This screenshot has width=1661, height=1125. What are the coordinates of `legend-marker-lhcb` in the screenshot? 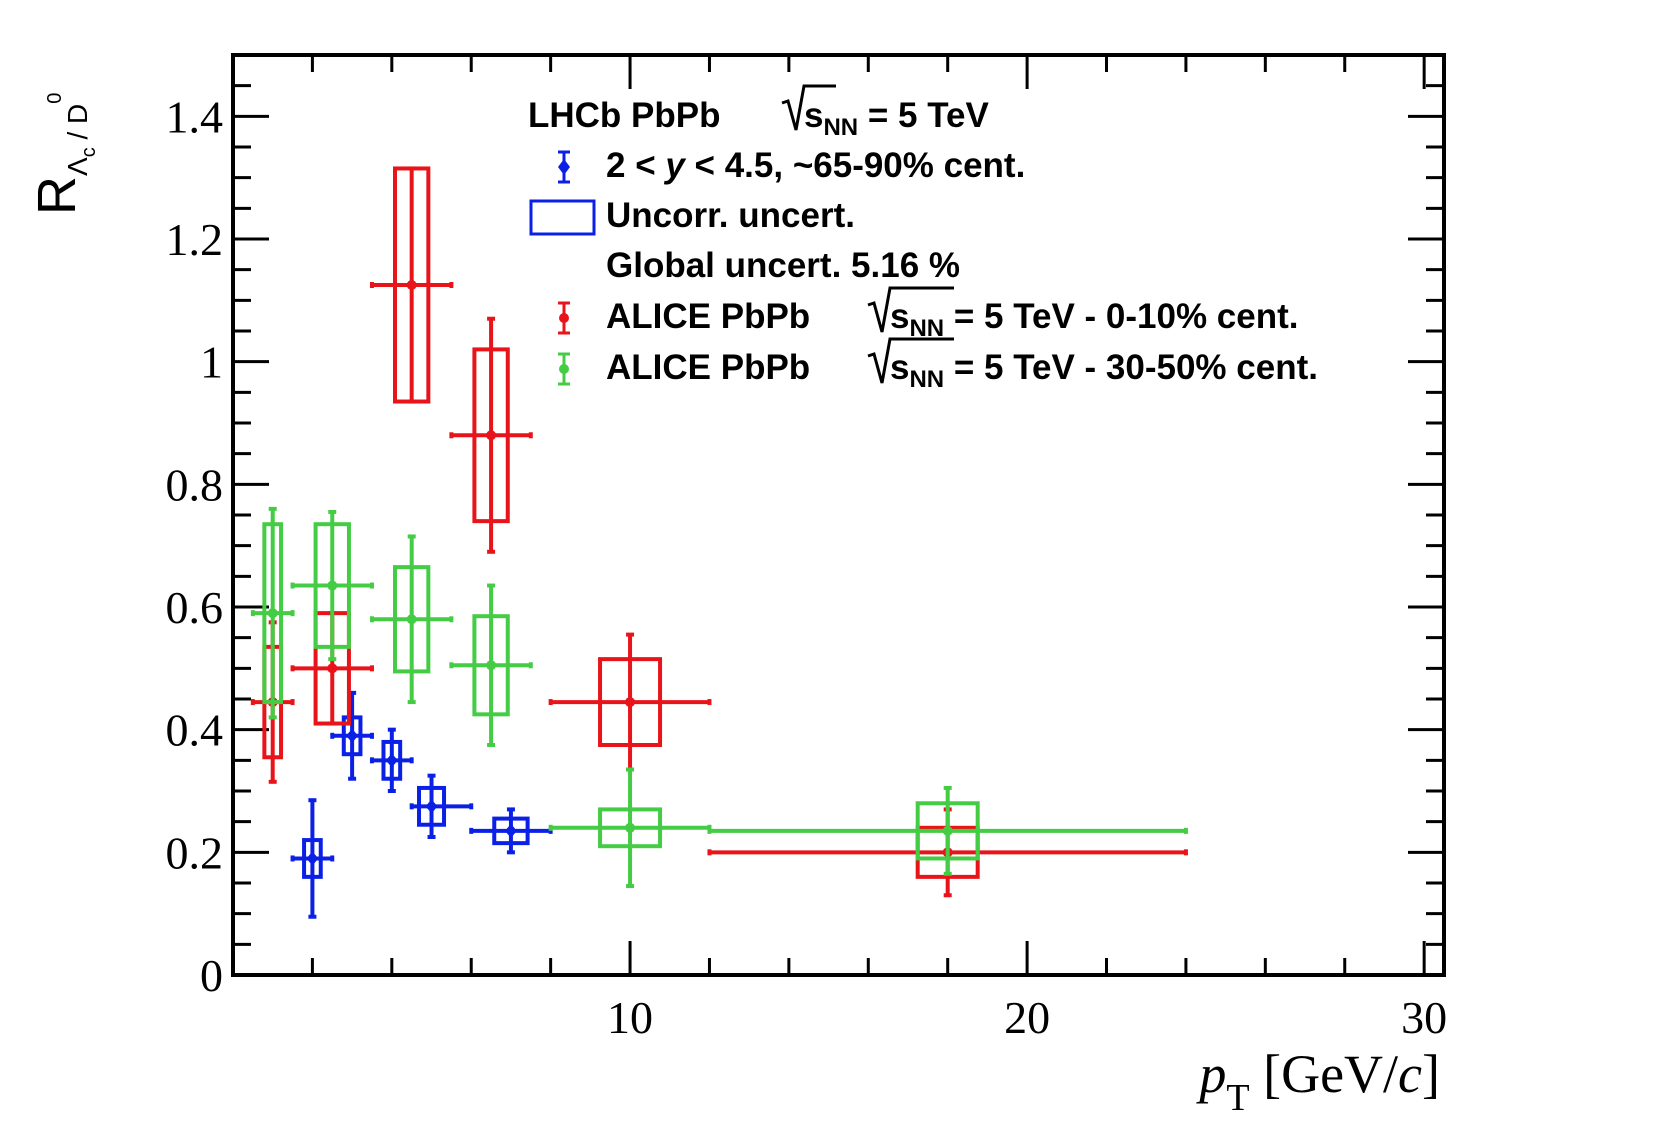 It's located at (564, 167).